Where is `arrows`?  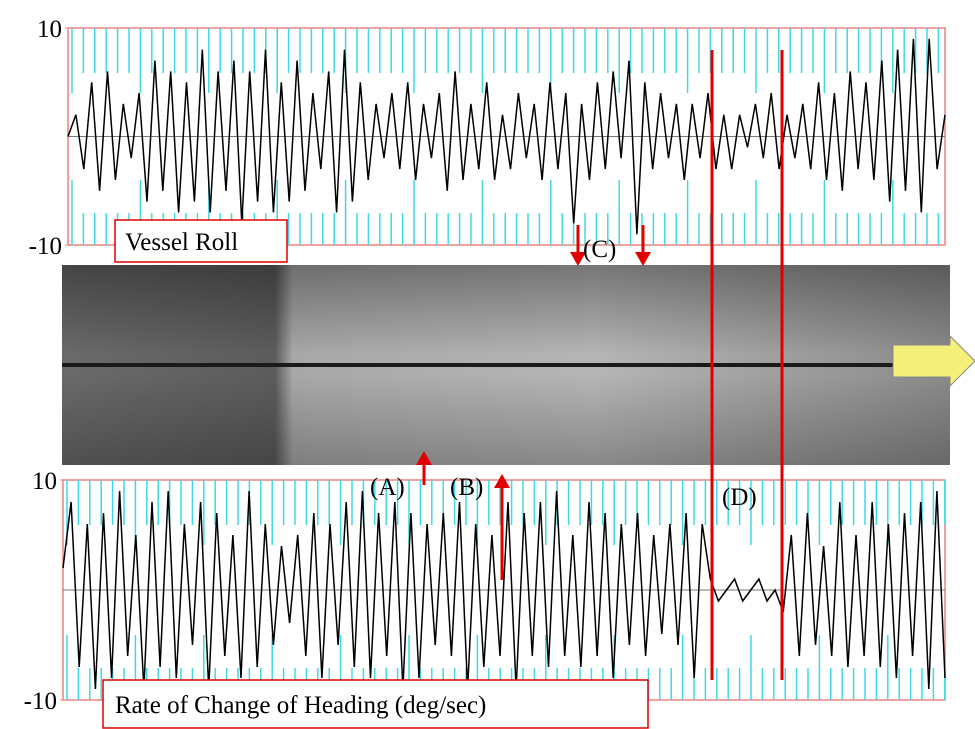
arrows is located at coordinates (533, 402).